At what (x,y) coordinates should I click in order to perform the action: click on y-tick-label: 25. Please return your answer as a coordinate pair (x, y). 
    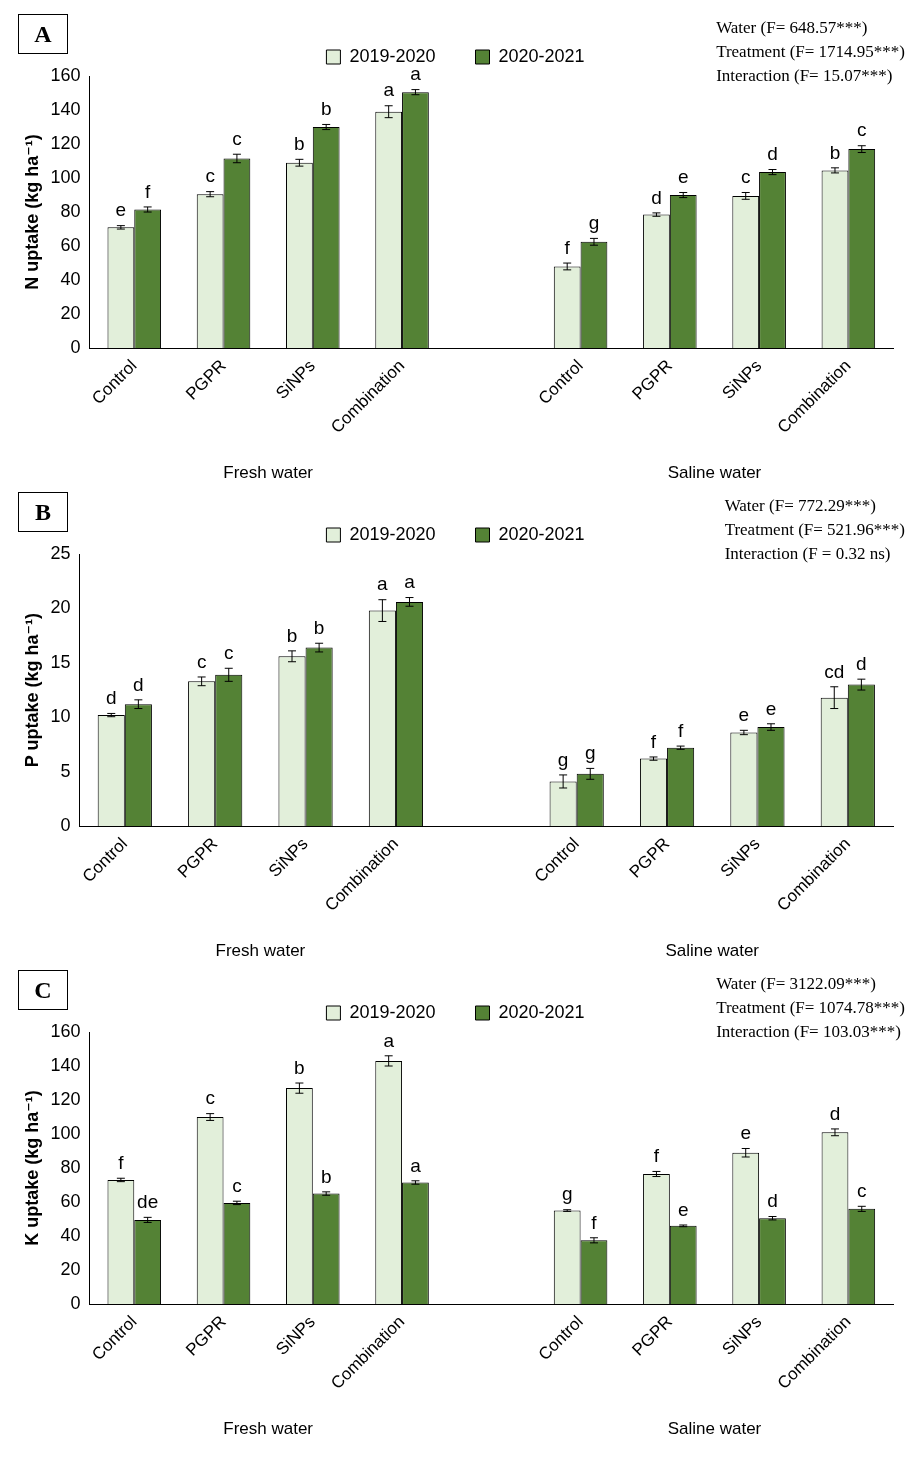
    Looking at the image, I should click on (60, 552).